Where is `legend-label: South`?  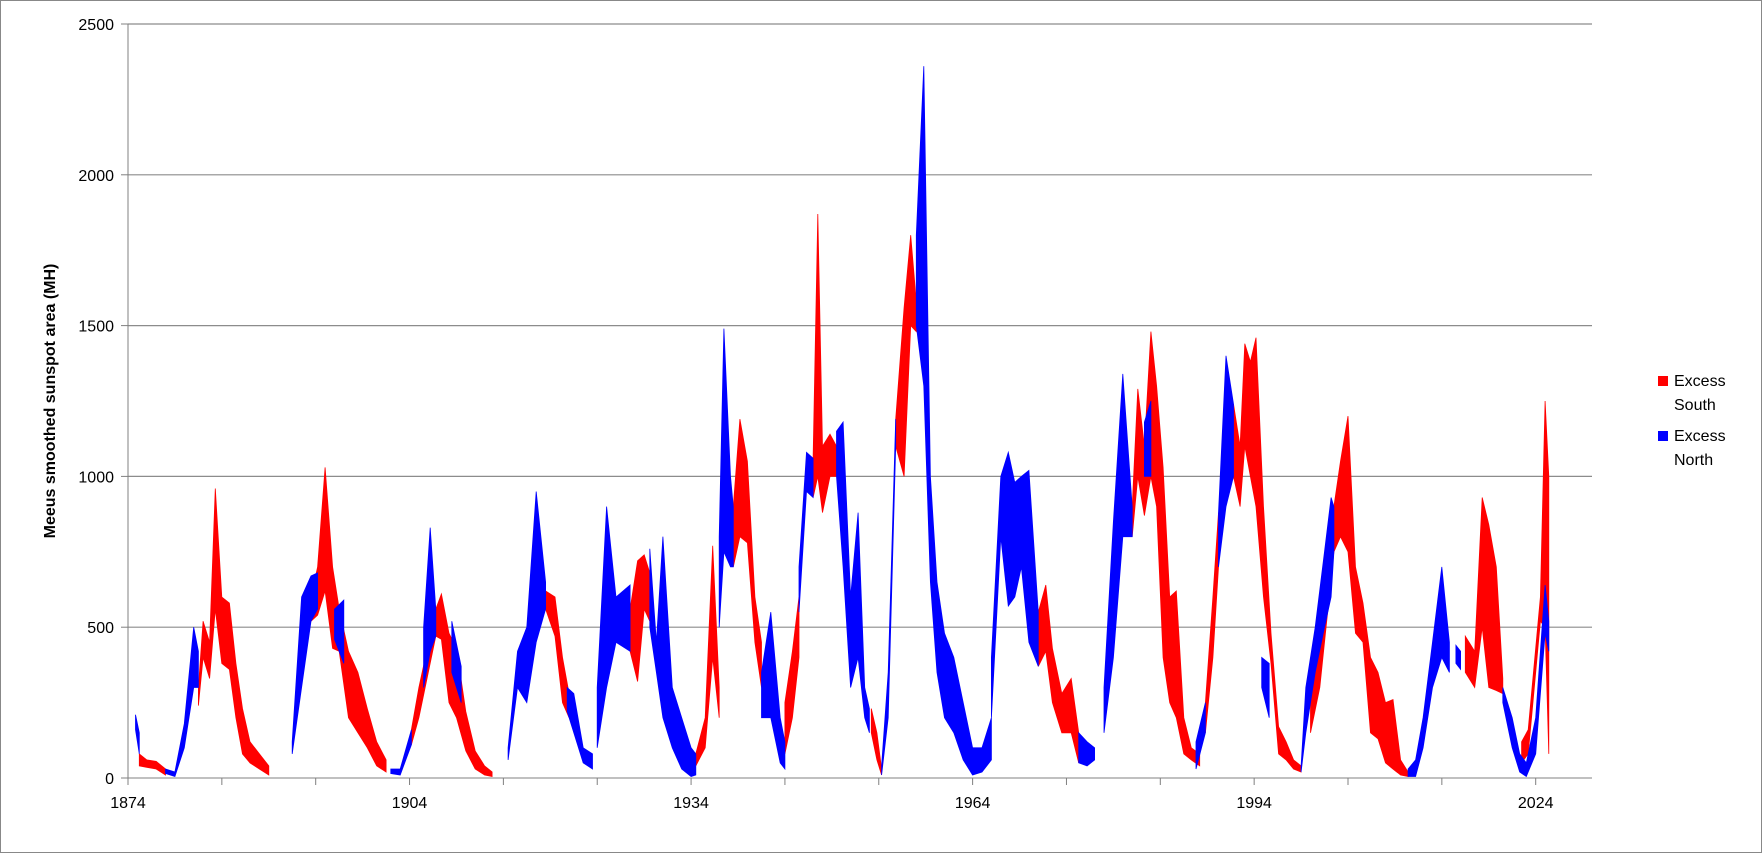 legend-label: South is located at coordinates (1695, 405).